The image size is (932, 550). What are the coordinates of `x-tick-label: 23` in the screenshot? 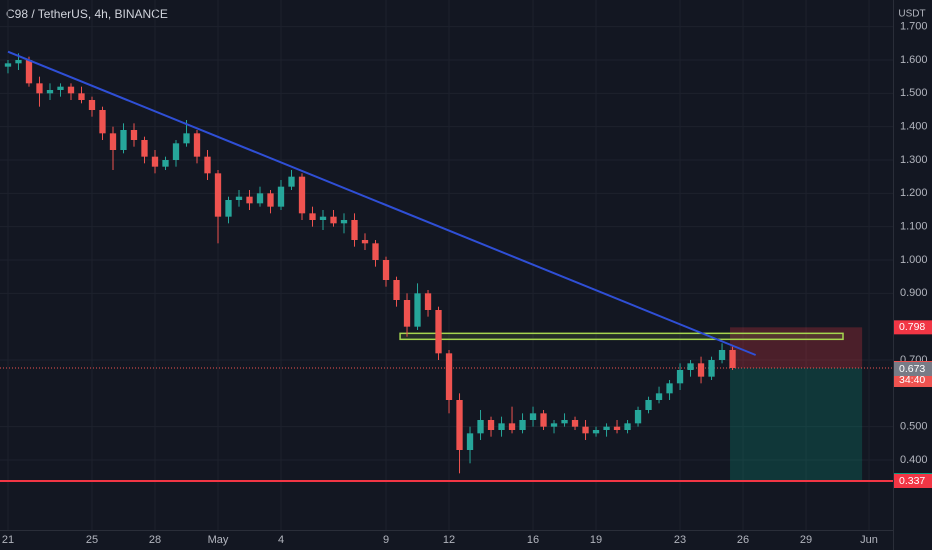 It's located at (680, 540).